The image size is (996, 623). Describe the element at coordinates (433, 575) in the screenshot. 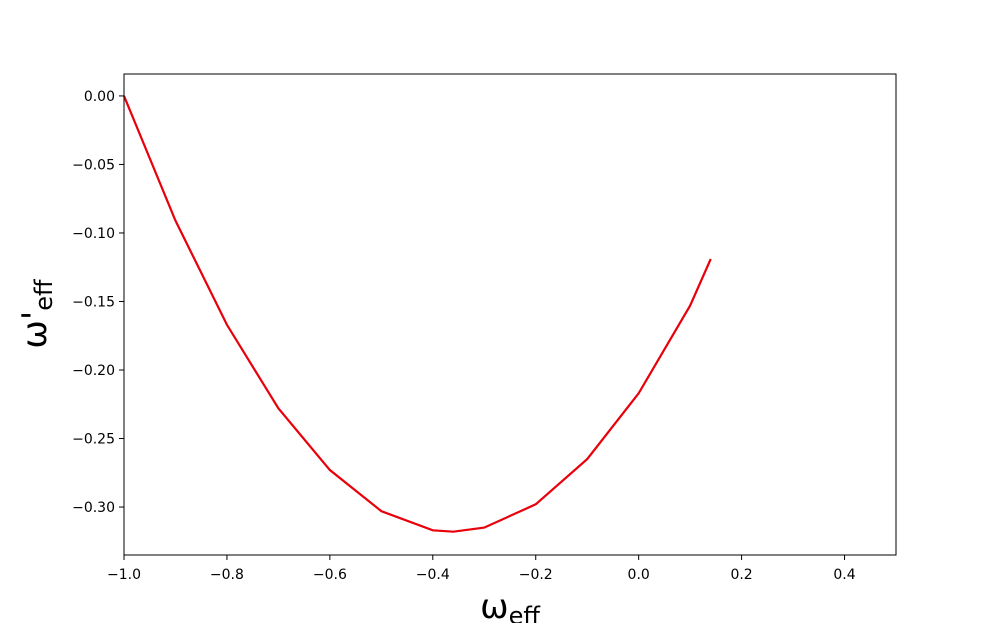

I see `x-tick-label: −0.4` at that location.